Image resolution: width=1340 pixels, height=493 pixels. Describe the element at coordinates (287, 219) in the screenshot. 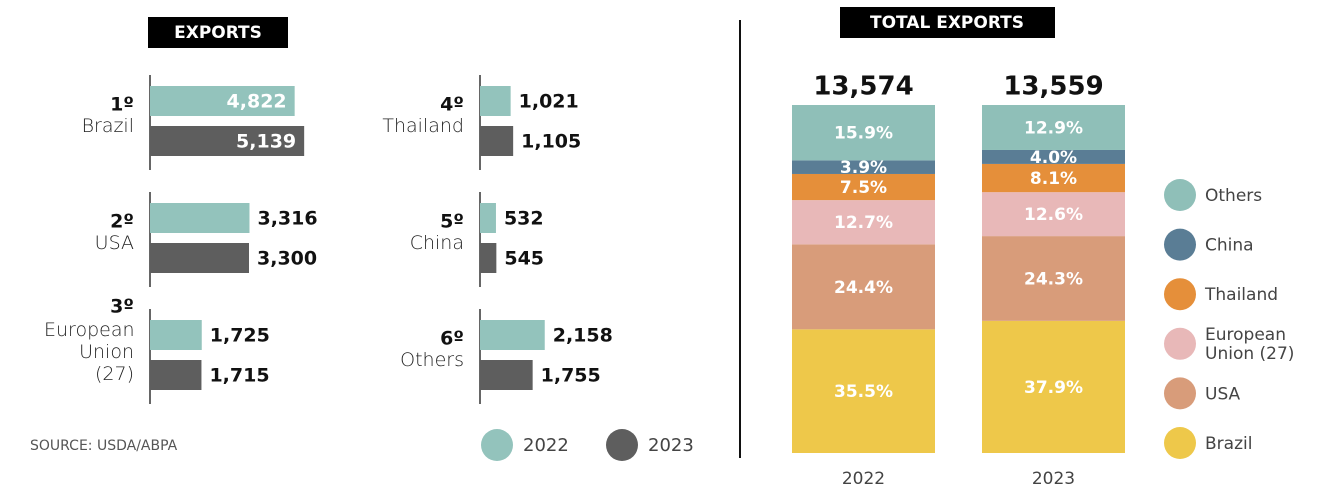

I see `value-label: 3,316` at that location.